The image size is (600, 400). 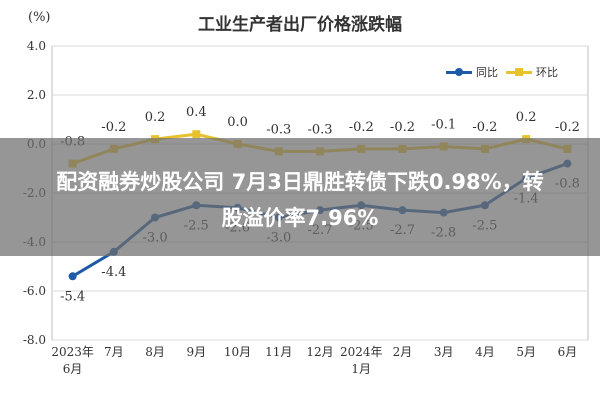 I want to click on x-tick-label: 2024年 1月, so click(x=361, y=360).